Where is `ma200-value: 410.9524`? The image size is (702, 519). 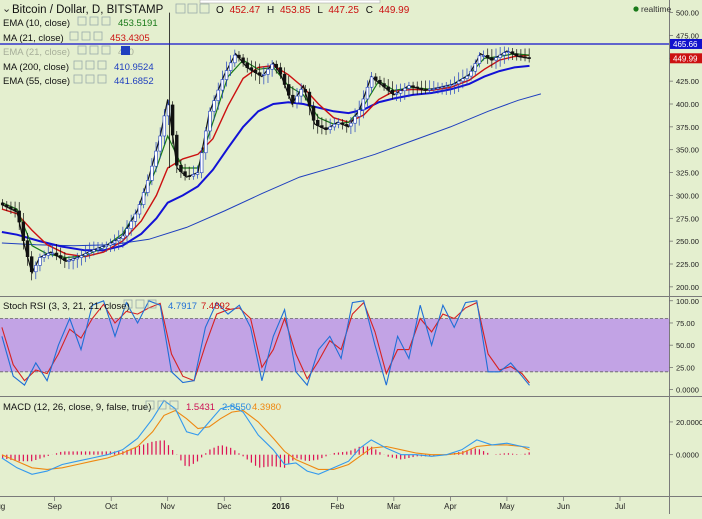 ma200-value: 410.9524 is located at coordinates (134, 67).